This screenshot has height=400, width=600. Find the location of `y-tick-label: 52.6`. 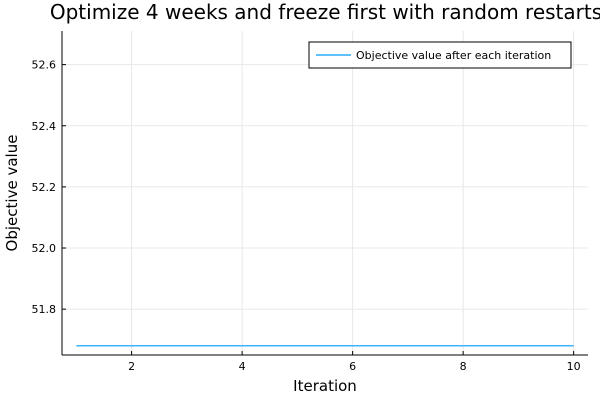

y-tick-label: 52.6 is located at coordinates (44, 65).